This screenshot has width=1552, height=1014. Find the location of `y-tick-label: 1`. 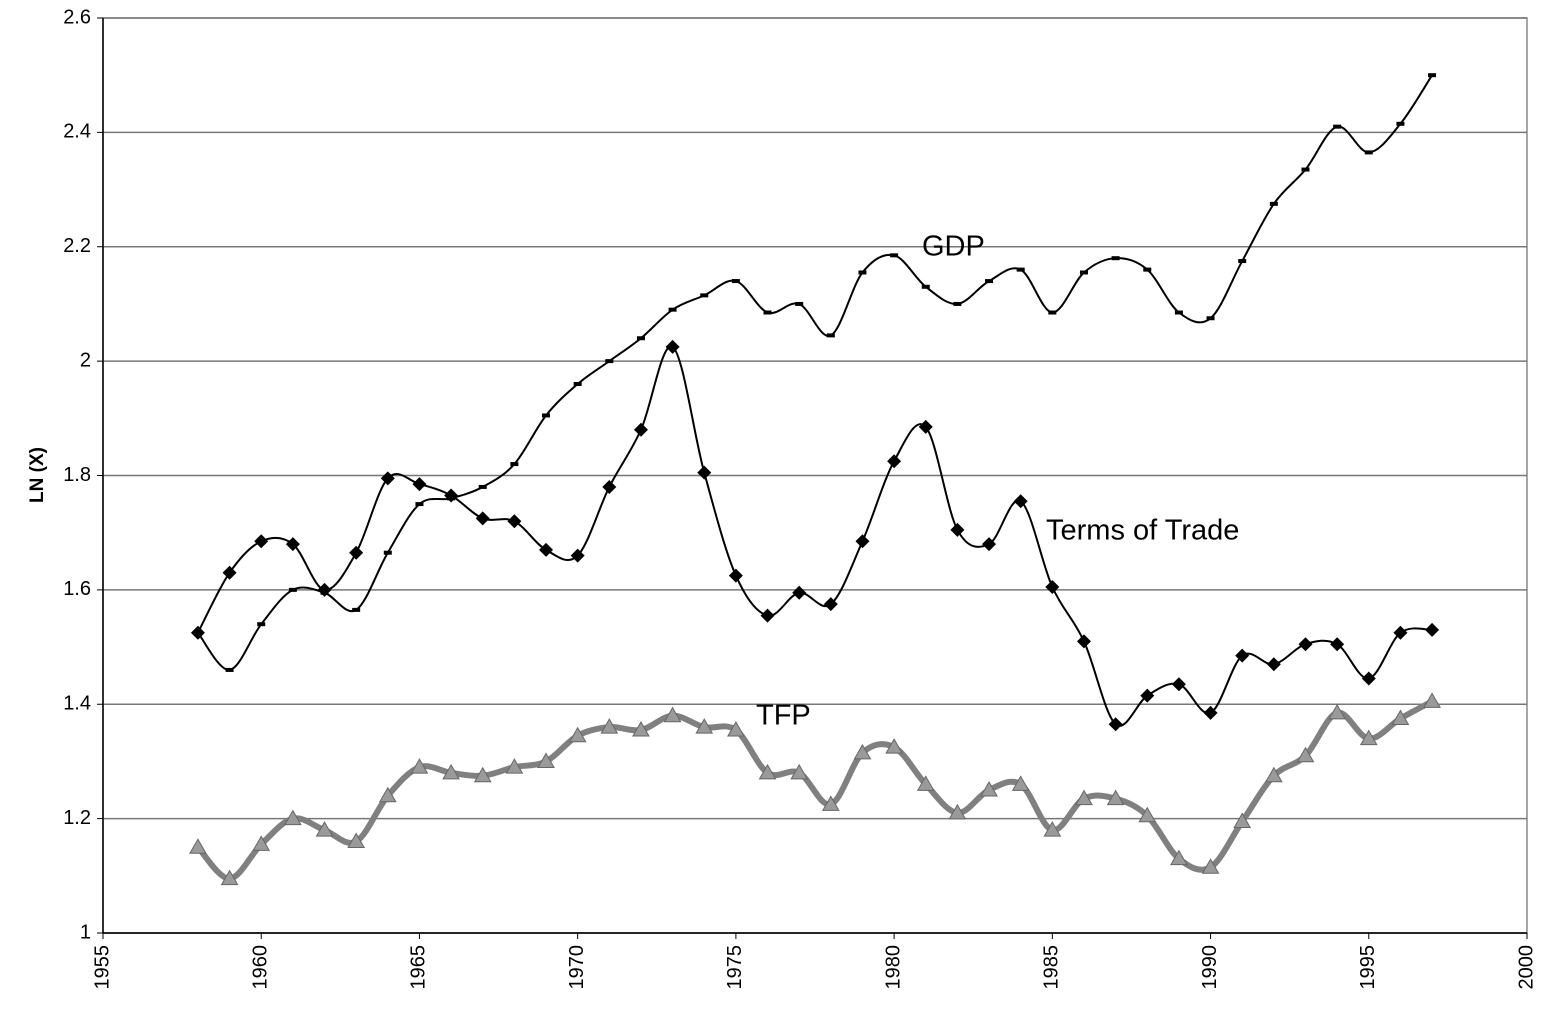

y-tick-label: 1 is located at coordinates (85, 932).